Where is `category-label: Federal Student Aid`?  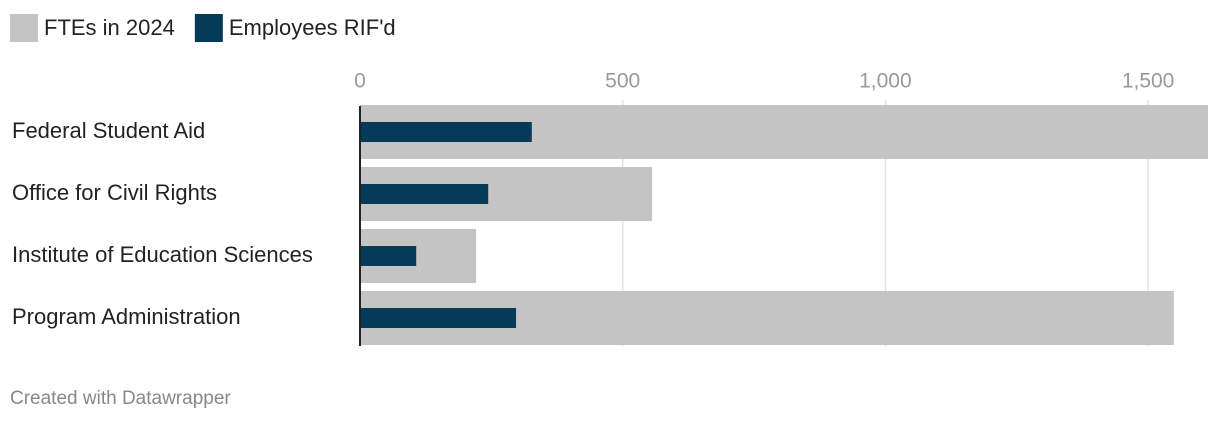 category-label: Federal Student Aid is located at coordinates (108, 130).